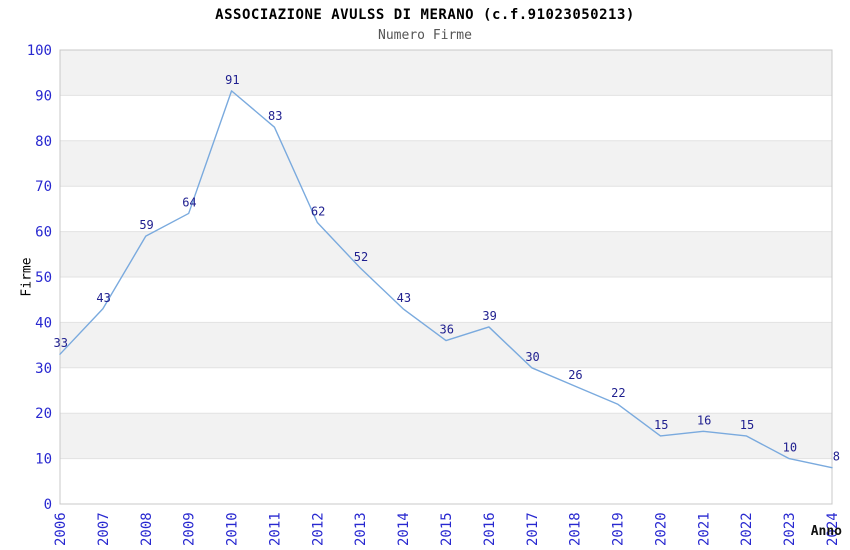  I want to click on x-tick-label: 2013, so click(361, 529).